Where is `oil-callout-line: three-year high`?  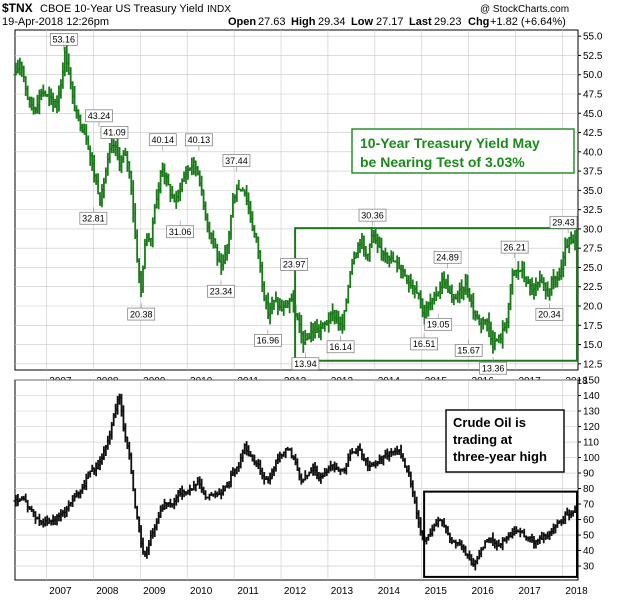 oil-callout-line: three-year high is located at coordinates (500, 456).